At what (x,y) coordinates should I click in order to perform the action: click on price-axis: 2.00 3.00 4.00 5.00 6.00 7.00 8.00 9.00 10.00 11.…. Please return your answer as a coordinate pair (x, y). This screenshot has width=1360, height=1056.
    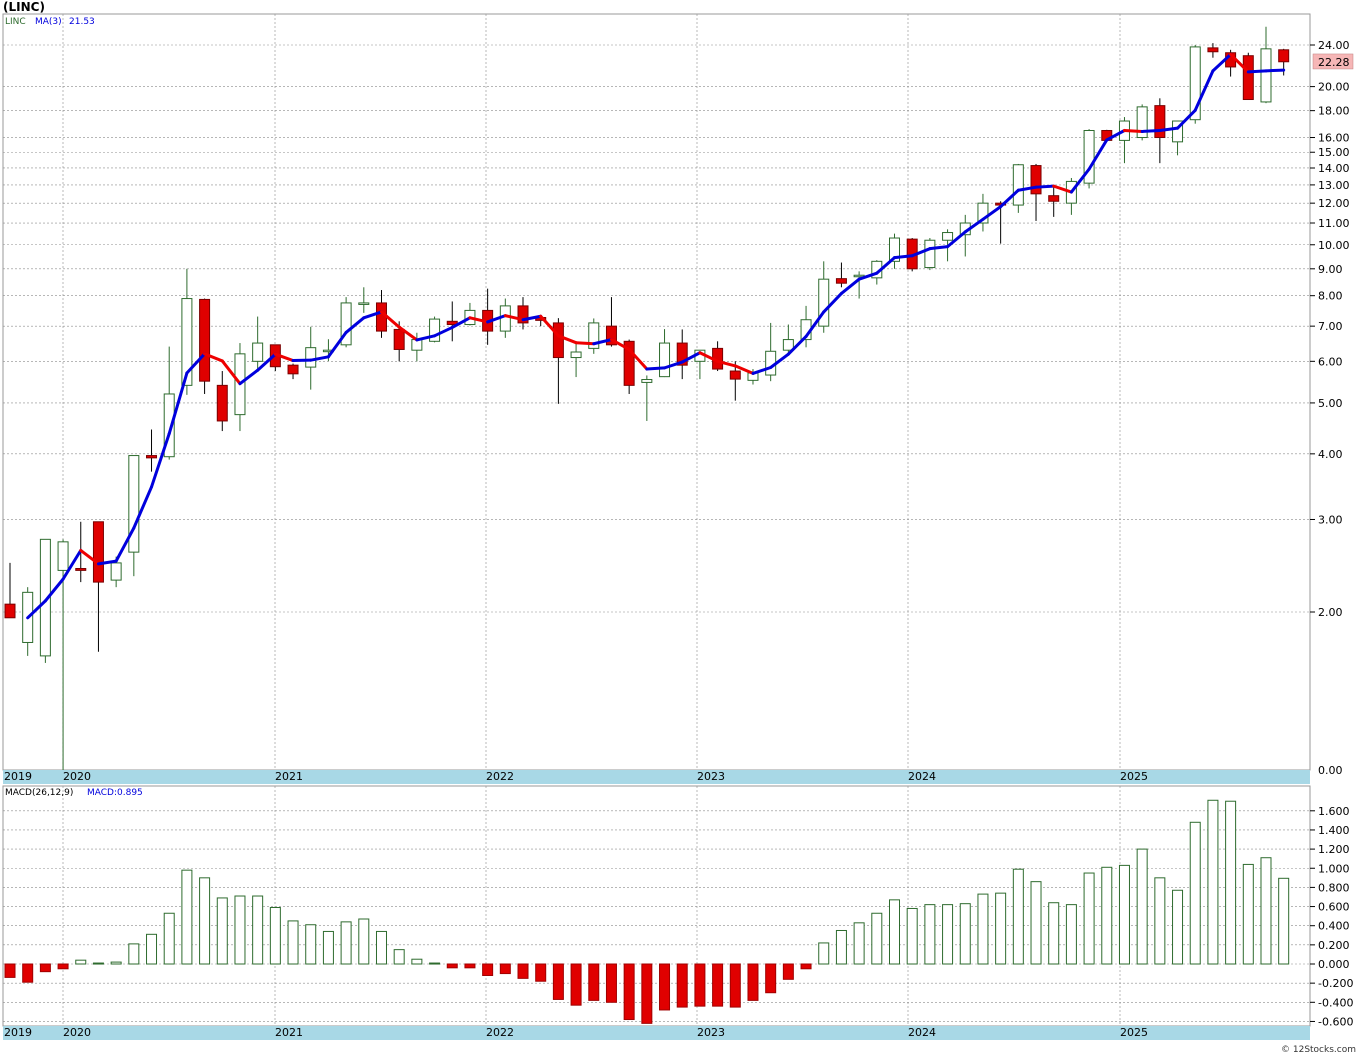
    Looking at the image, I should click on (1332, 408).